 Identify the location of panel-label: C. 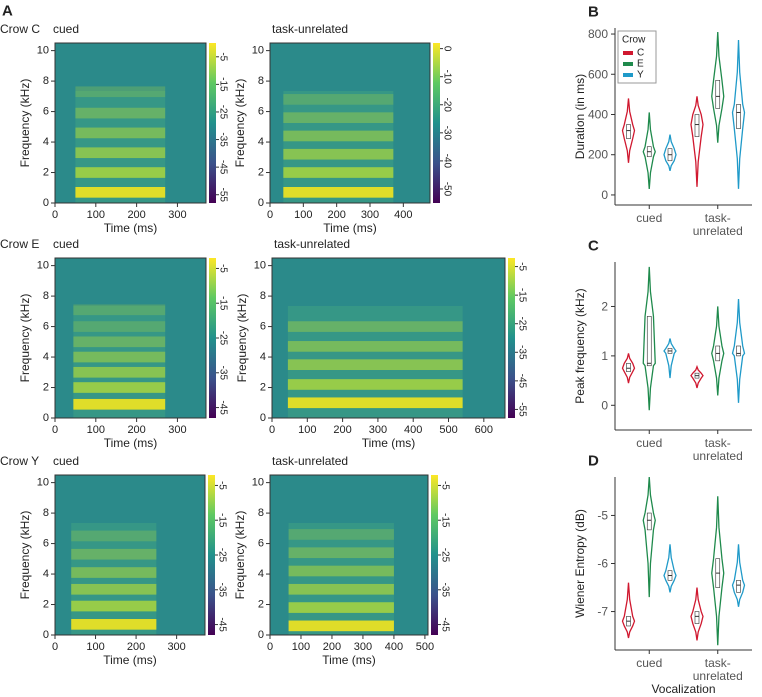
(593, 246).